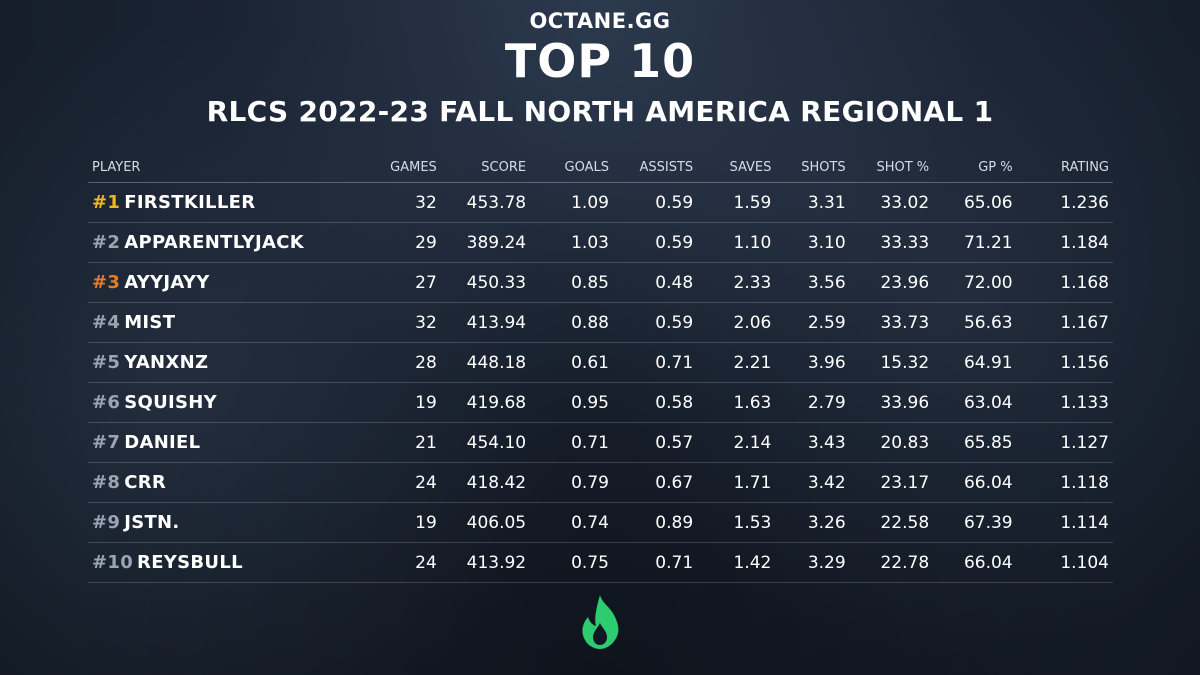 The height and width of the screenshot is (675, 1200). I want to click on cell-shot-pct: 33.96, so click(891, 402).